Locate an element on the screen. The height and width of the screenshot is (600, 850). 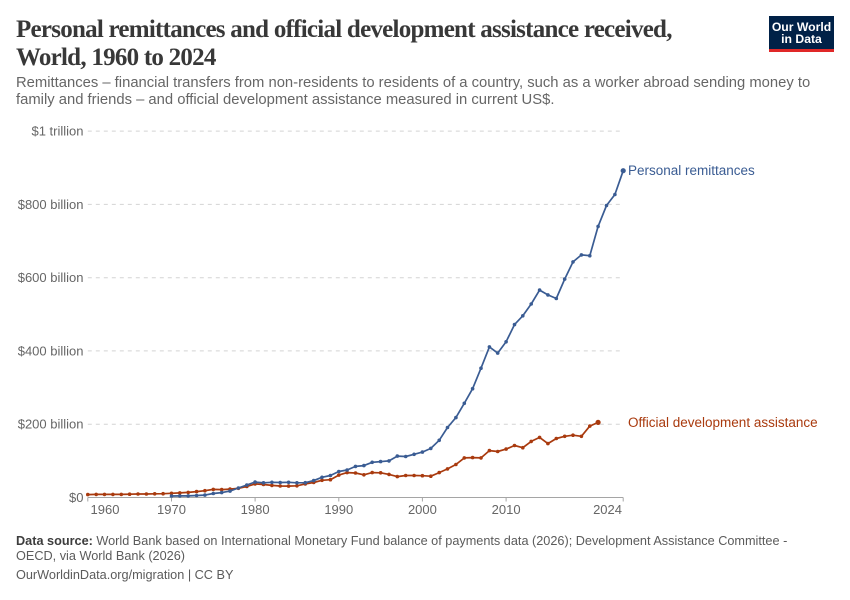
svg-text: Personal remittances is located at coordinates (691, 170).